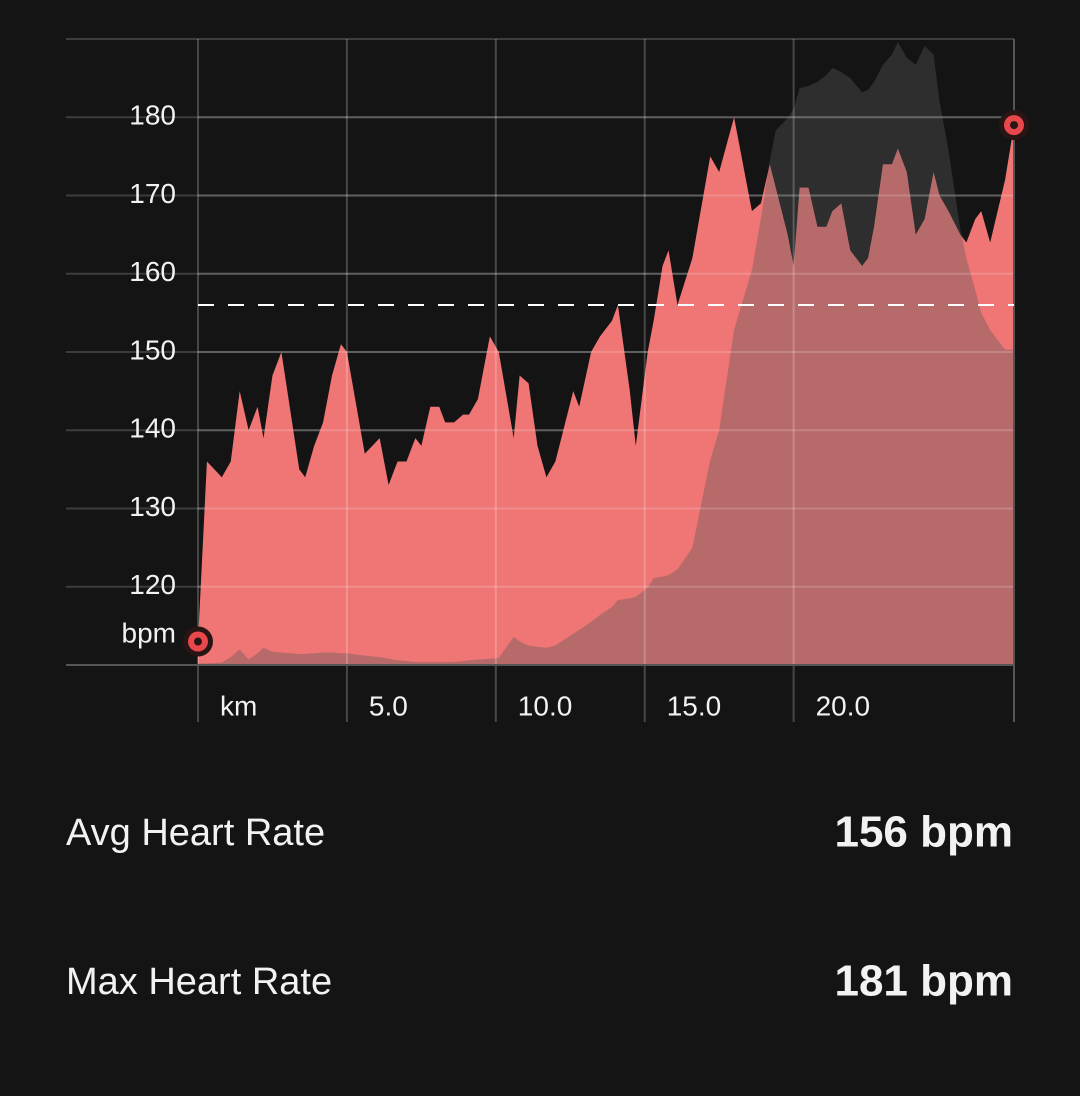 The height and width of the screenshot is (1096, 1080). Describe the element at coordinates (388, 705) in the screenshot. I see `x-tick-label: 5.0` at that location.